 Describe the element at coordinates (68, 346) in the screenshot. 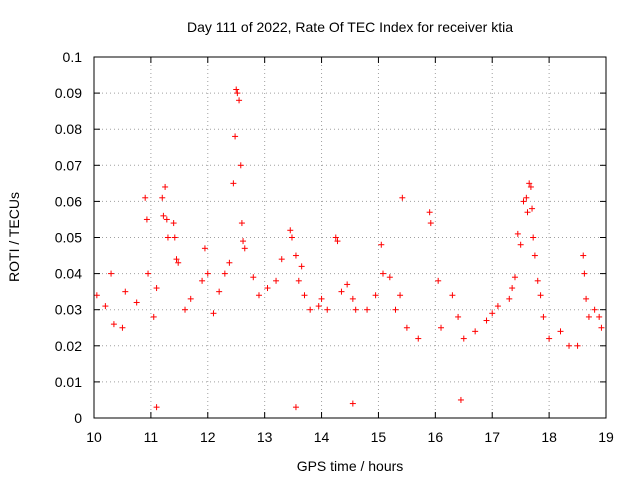

I see `y-tick-label: 0.02` at that location.